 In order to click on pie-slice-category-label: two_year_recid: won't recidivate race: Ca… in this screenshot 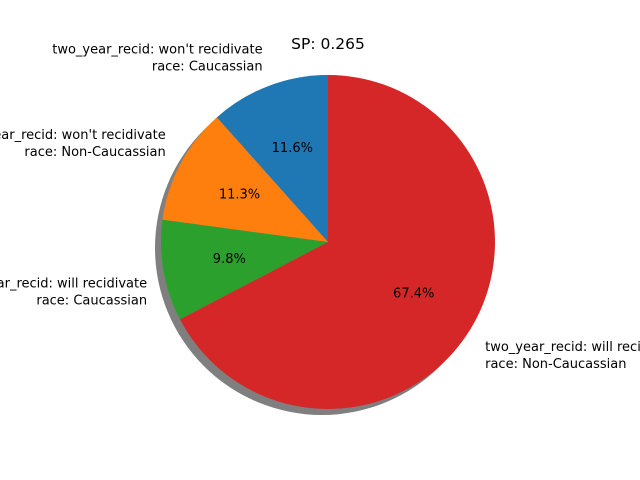, I will do `click(157, 58)`.